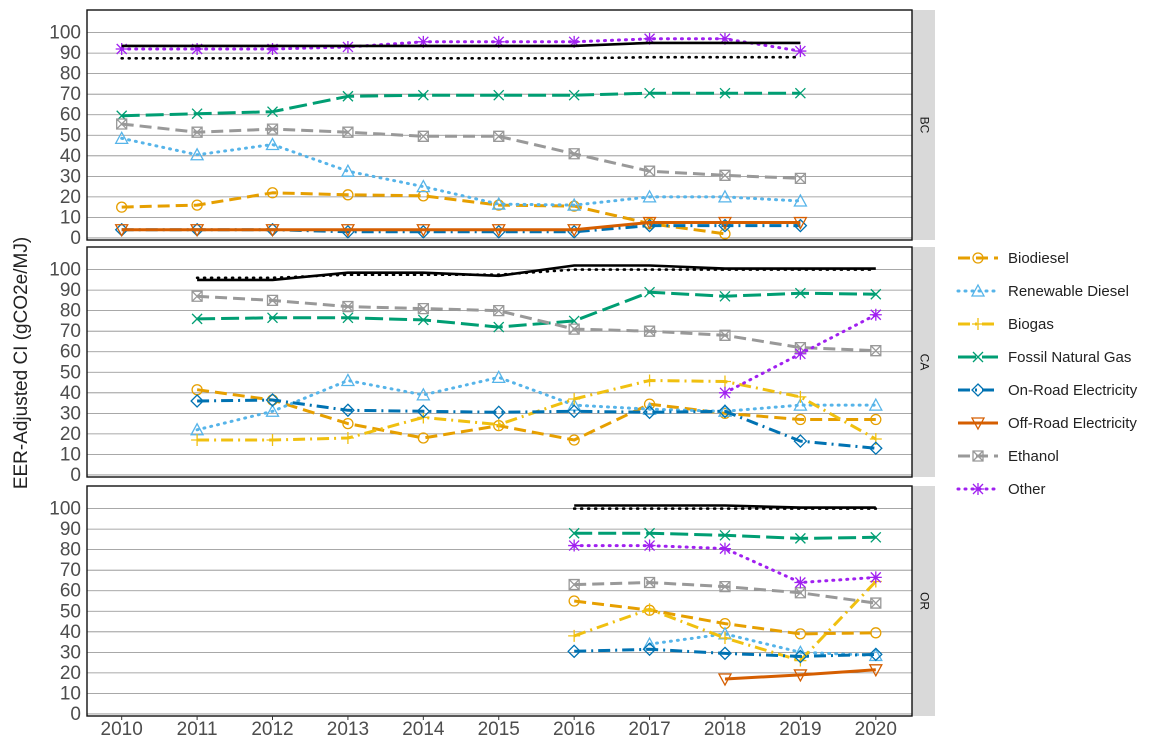 Image resolution: width=1167 pixels, height=743 pixels. What do you see at coordinates (1027, 489) in the screenshot?
I see `legend-label: Other` at bounding box center [1027, 489].